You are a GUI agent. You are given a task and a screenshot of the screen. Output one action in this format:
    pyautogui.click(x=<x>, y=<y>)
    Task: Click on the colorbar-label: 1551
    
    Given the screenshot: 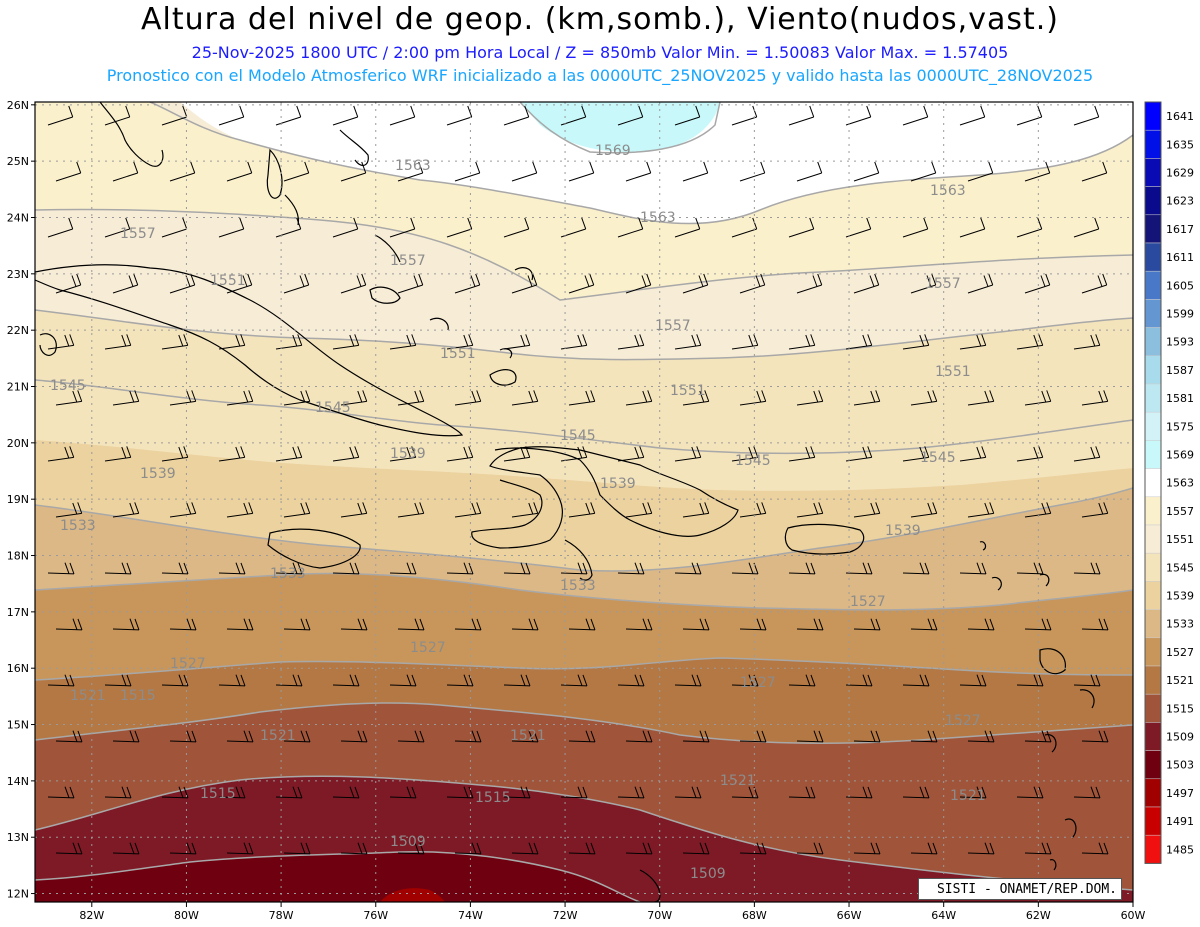 What is the action you would take?
    pyautogui.click(x=1180, y=539)
    